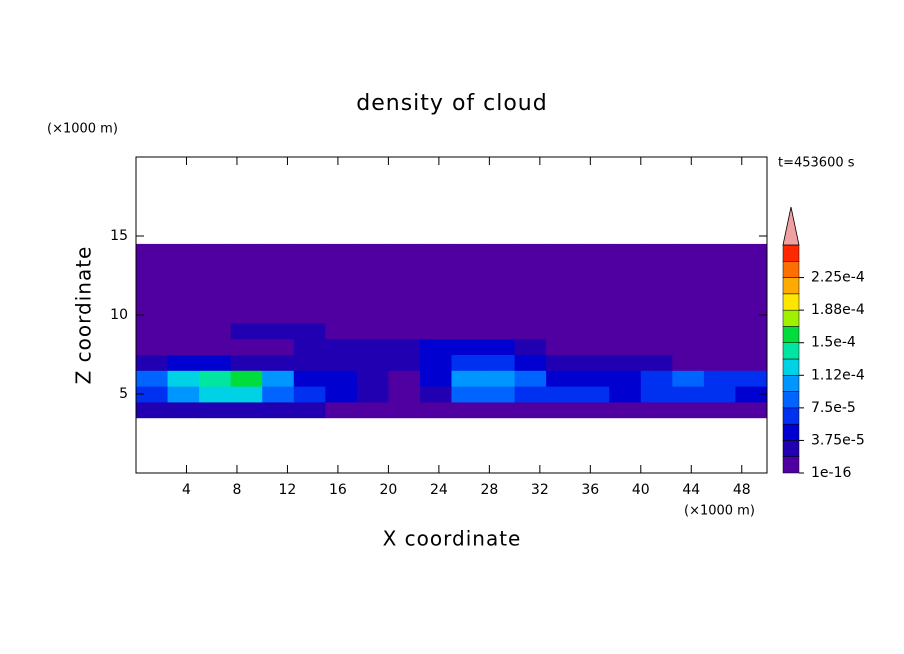  Describe the element at coordinates (84, 315) in the screenshot. I see `y-axis-label: Z coordinate` at that location.